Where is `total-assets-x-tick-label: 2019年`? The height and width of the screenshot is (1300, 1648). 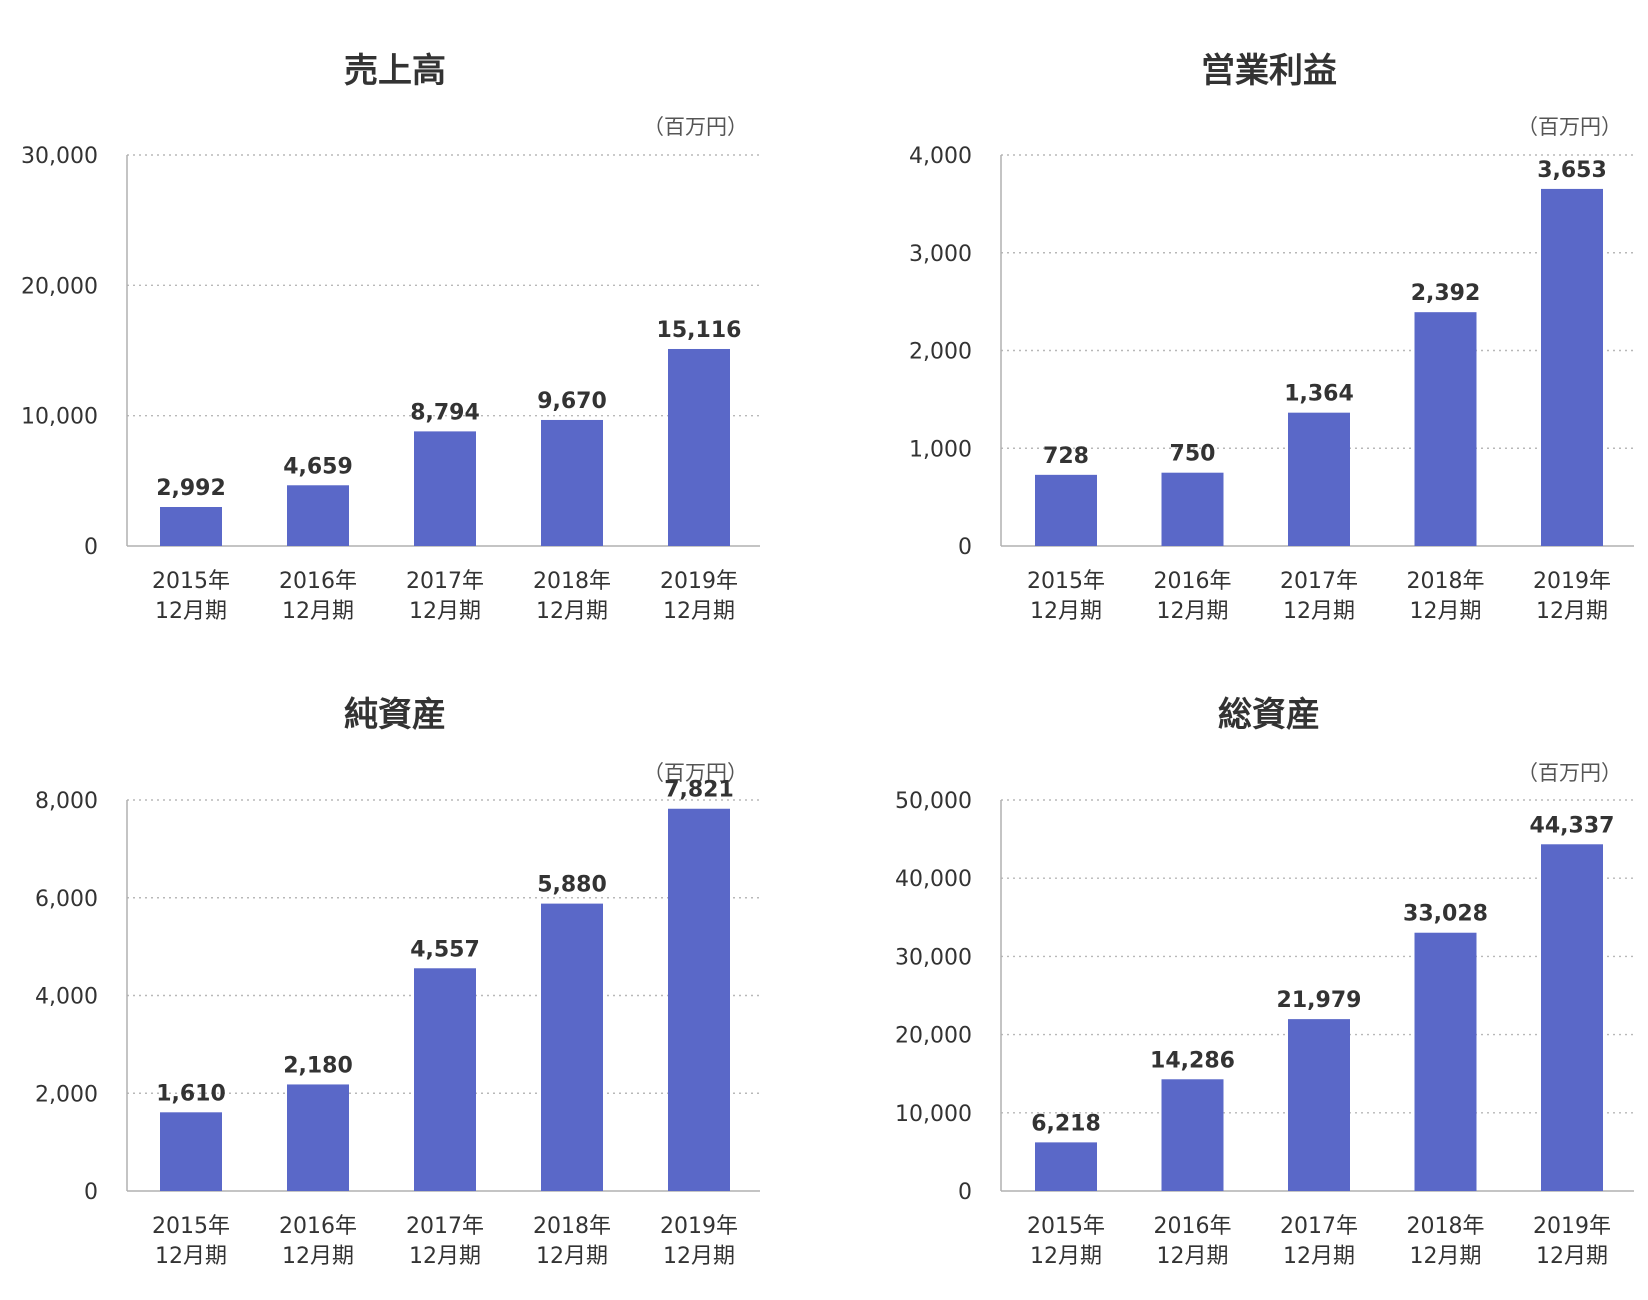 total-assets-x-tick-label: 2019年 is located at coordinates (1572, 1226).